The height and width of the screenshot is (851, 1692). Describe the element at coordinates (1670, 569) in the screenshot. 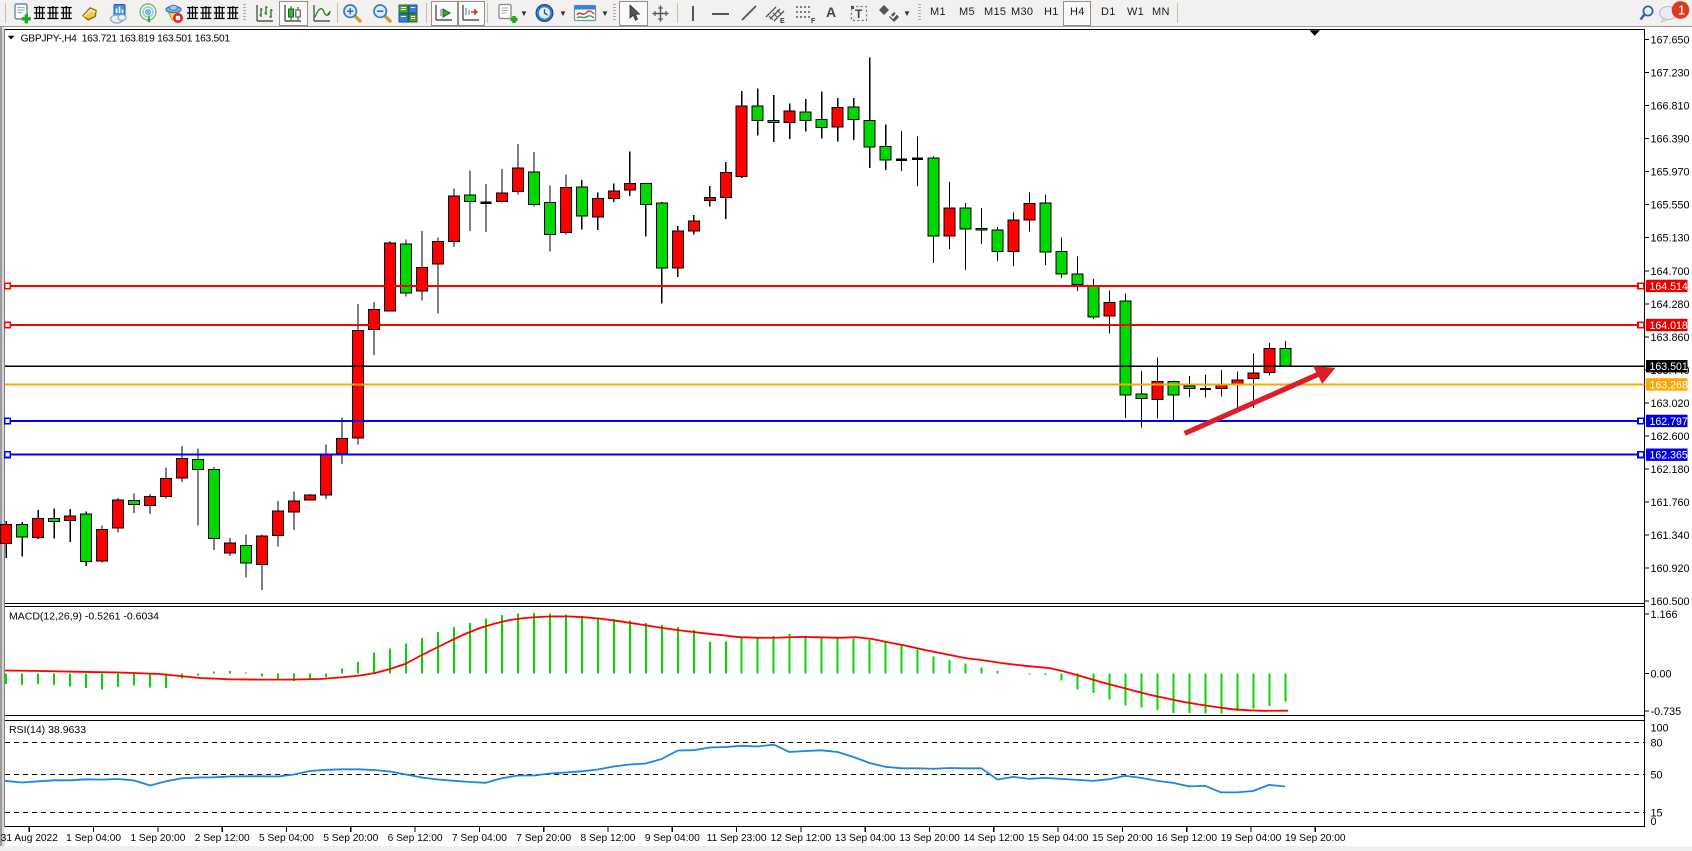

I see `svg-text: 160.920` at that location.